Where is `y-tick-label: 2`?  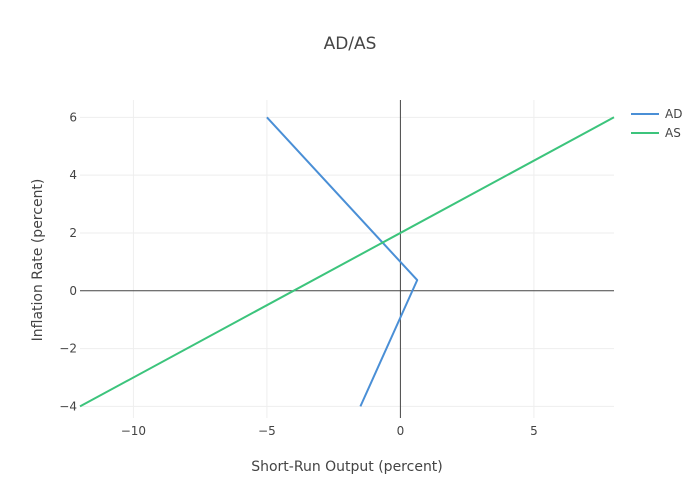
y-tick-label: 2 is located at coordinates (73, 233).